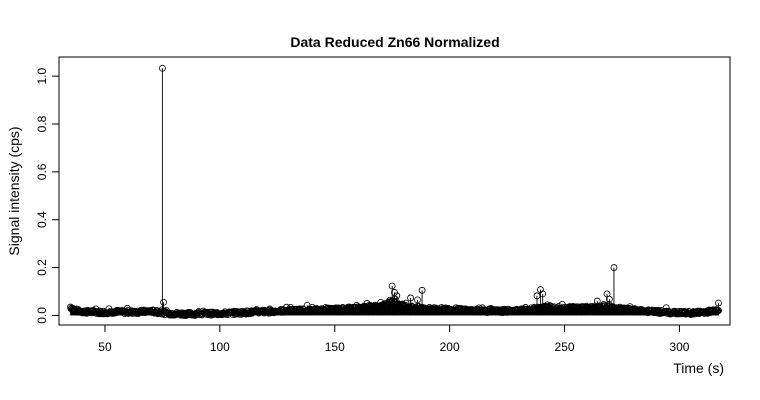 The width and height of the screenshot is (760, 400). What do you see at coordinates (42, 171) in the screenshot?
I see `y-tick-label: 0.6` at bounding box center [42, 171].